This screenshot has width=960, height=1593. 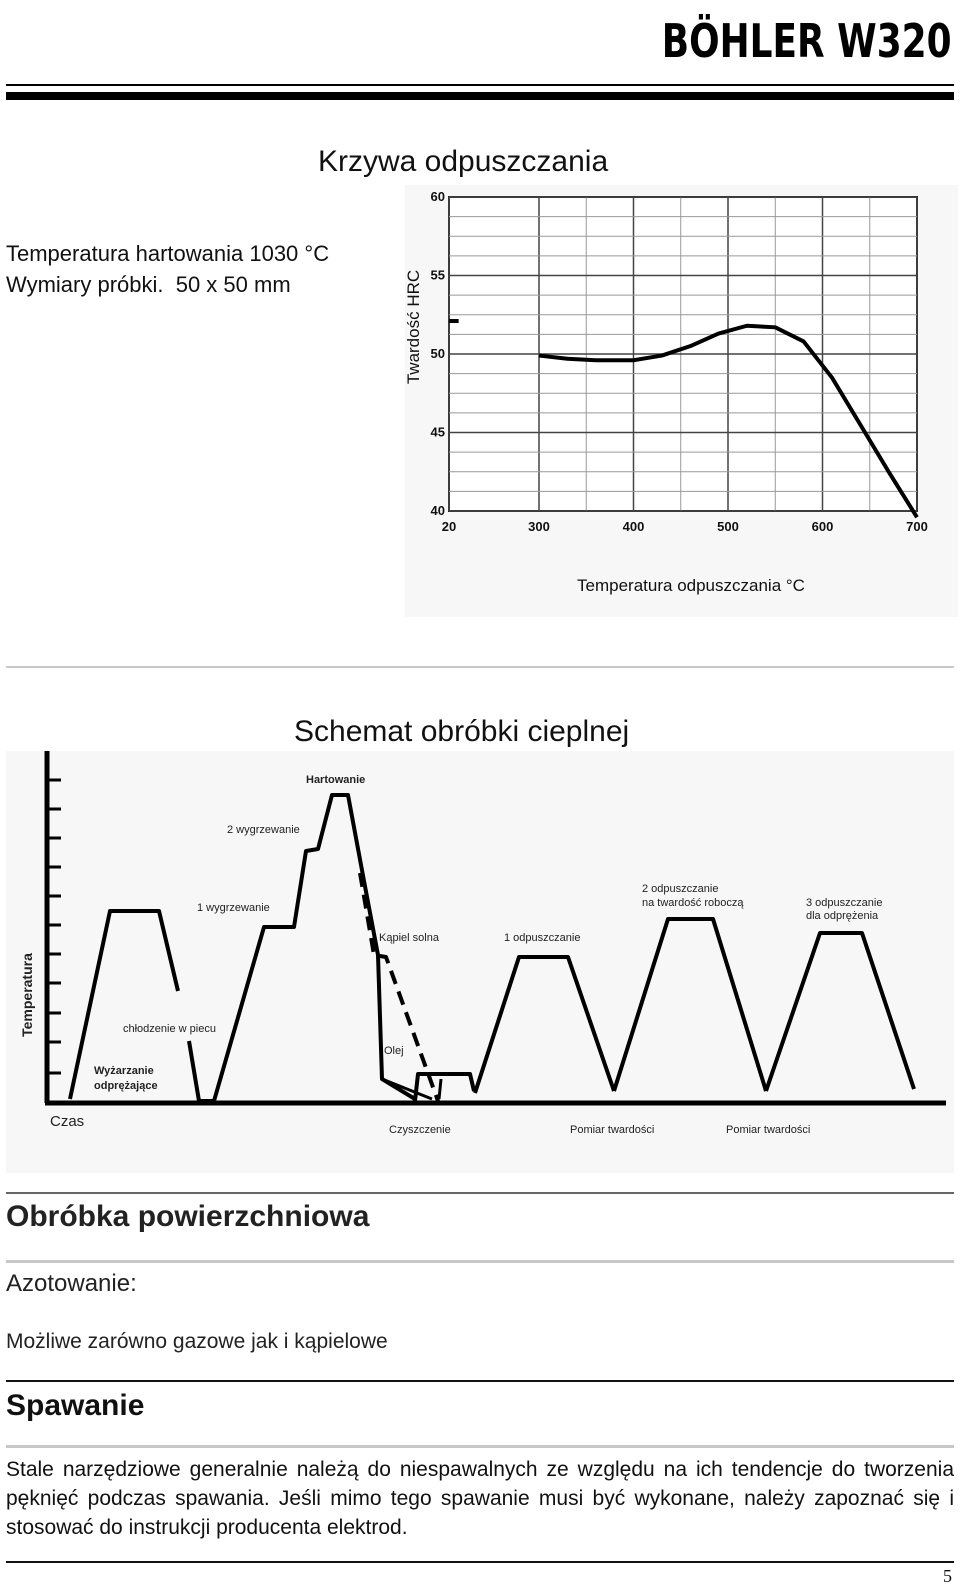 I want to click on preheat-2-label: 2 wygrzewanie, so click(x=263, y=830).